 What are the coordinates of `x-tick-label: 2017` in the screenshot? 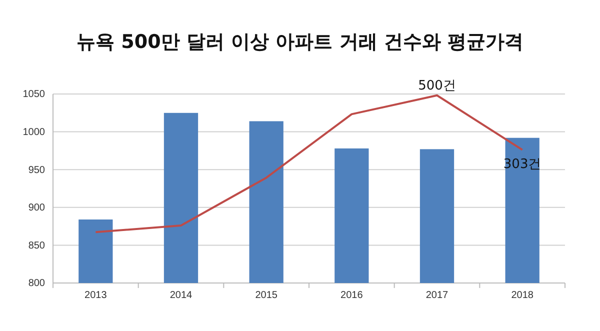 It's located at (437, 296).